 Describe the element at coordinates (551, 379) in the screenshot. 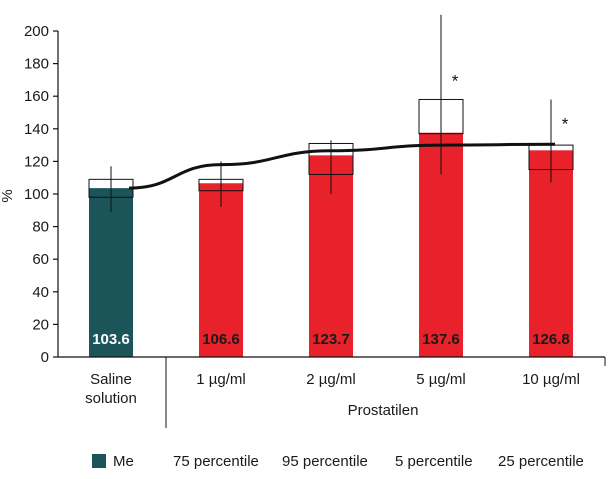

I see `x-category-label: 10 µg/ml` at that location.